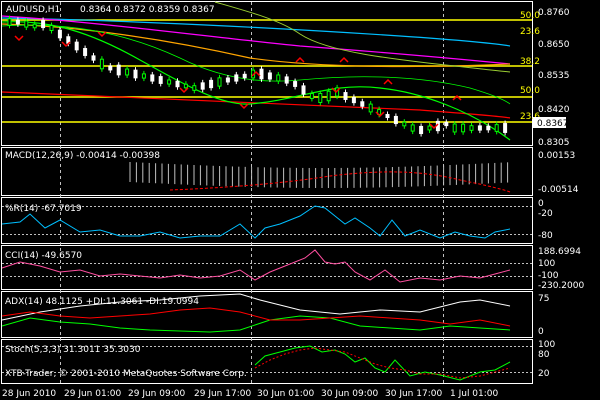  Describe the element at coordinates (256, 105) in the screenshot. I see `ma-line-red` at that location.